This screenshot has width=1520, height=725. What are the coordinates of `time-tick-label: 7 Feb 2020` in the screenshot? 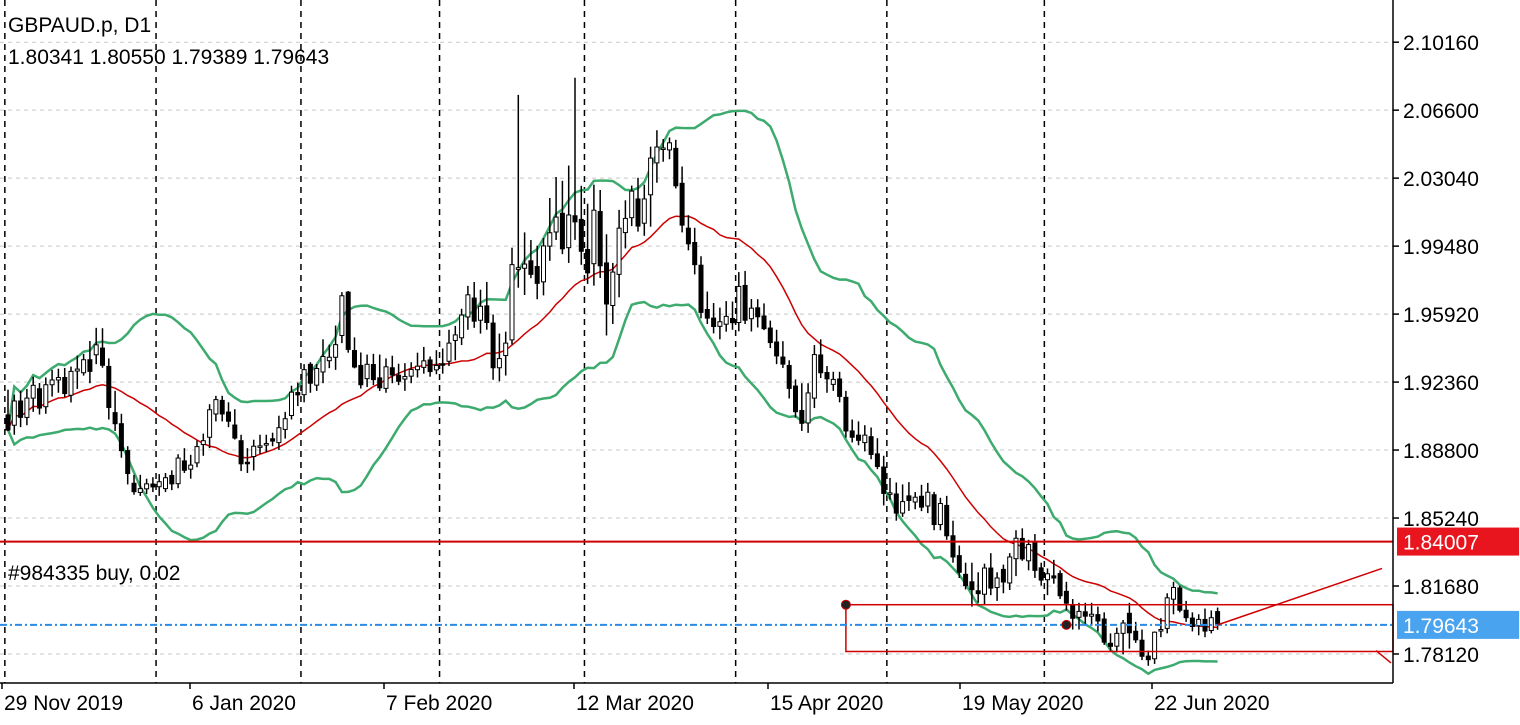 It's located at (439, 703).